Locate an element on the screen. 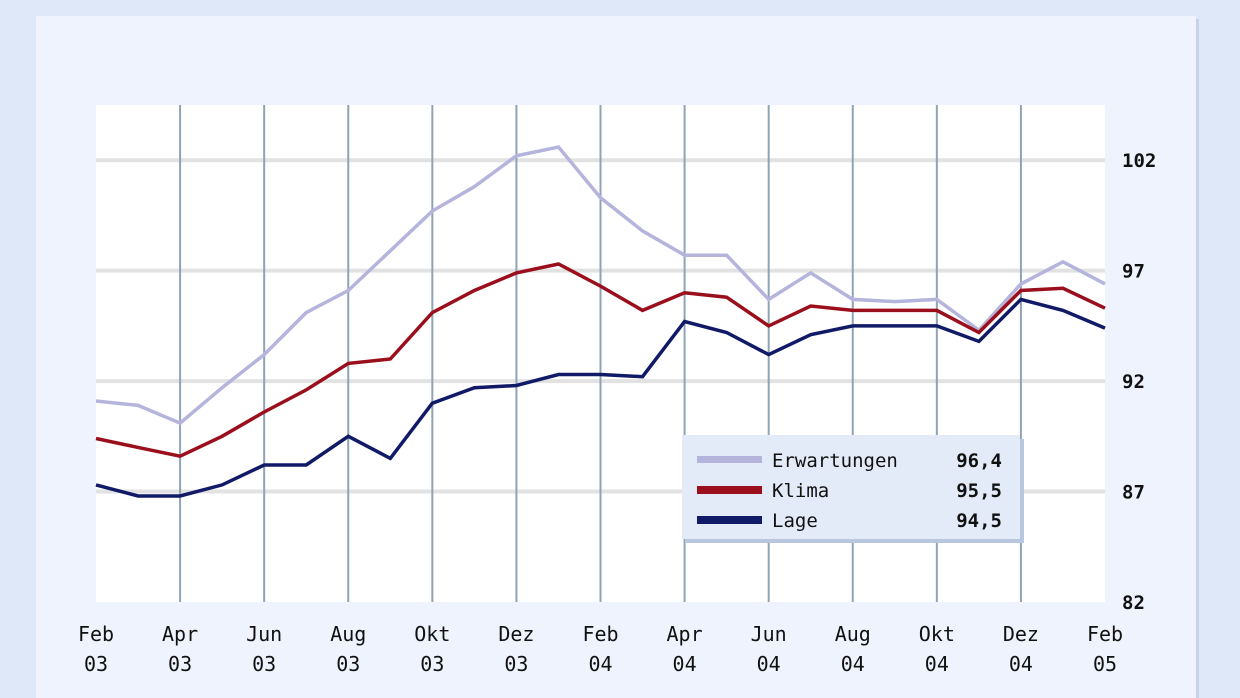  x-tick-year: 05 is located at coordinates (1105, 664).